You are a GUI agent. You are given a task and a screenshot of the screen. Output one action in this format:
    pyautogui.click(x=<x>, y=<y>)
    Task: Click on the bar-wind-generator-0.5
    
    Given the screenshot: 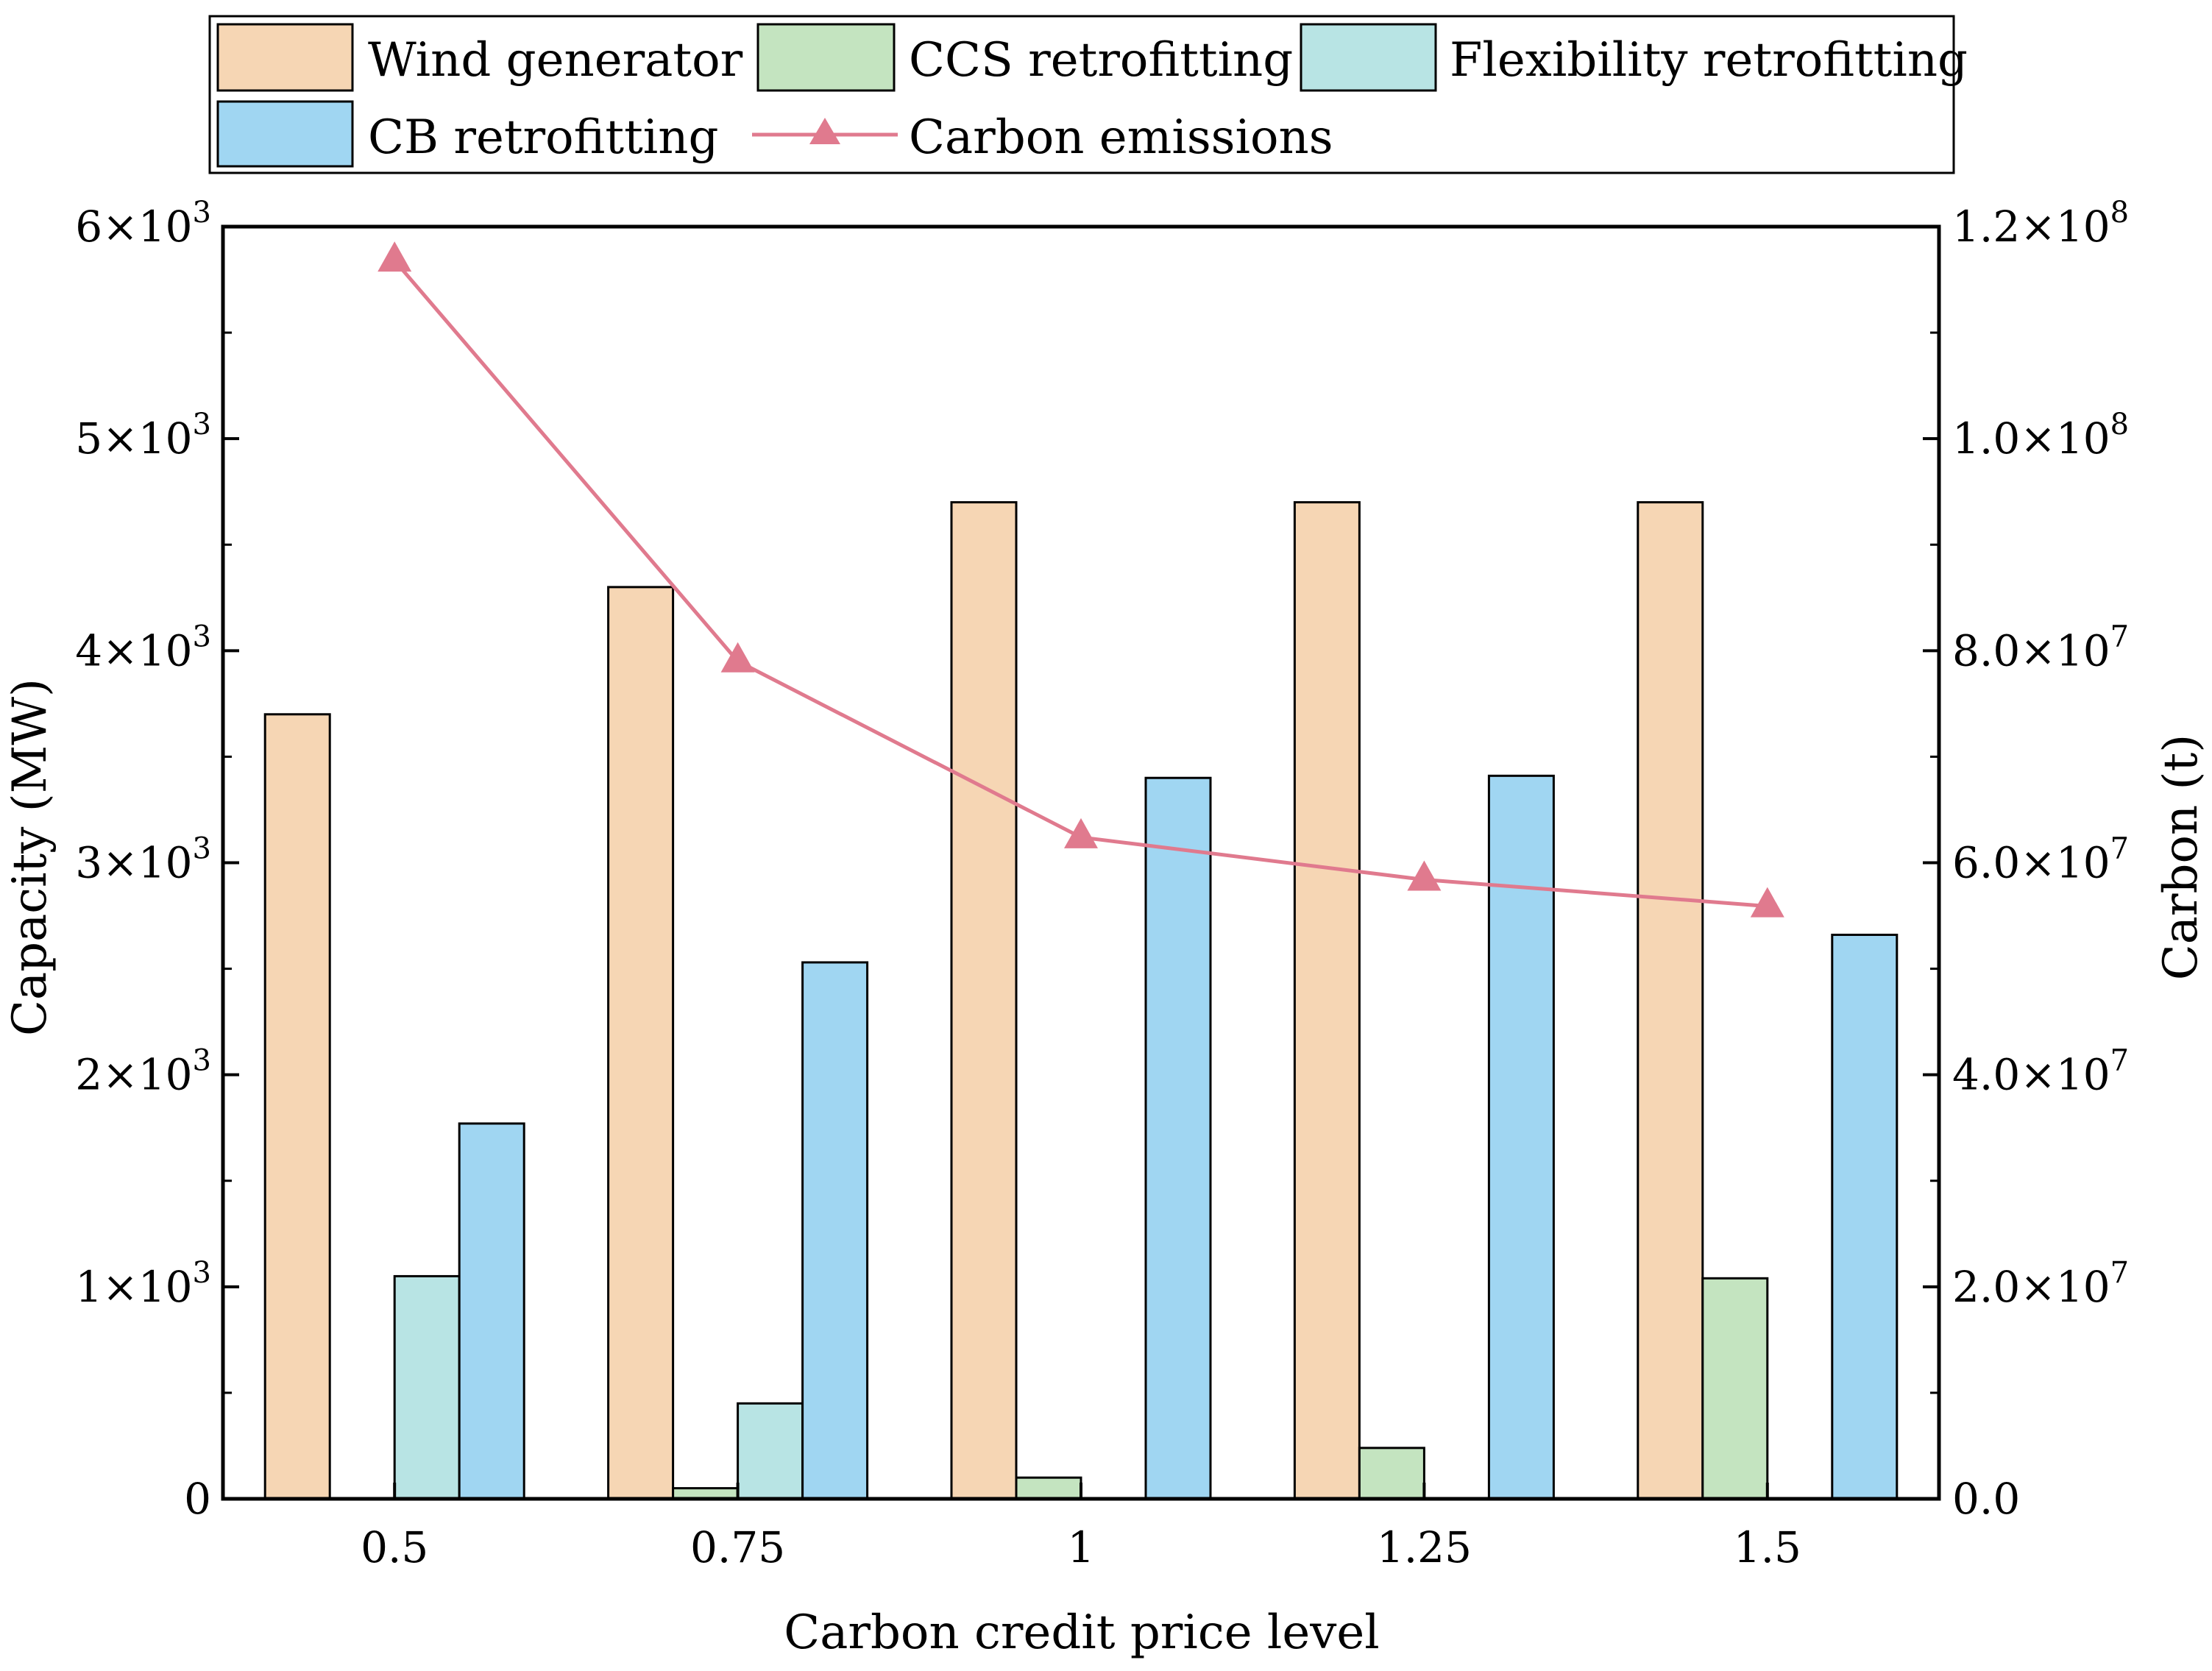 What is the action you would take?
    pyautogui.click(x=297, y=1106)
    